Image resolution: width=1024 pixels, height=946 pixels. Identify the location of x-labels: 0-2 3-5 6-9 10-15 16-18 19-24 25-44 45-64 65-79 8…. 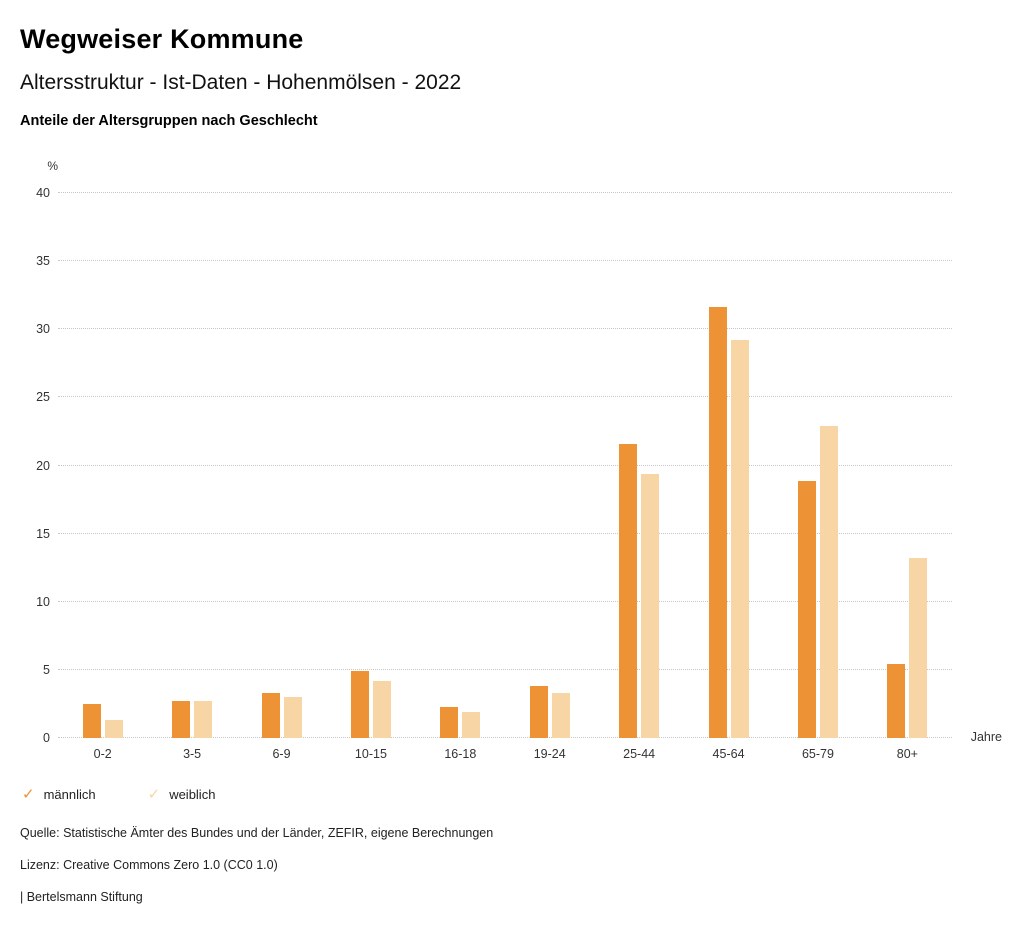
(505, 749).